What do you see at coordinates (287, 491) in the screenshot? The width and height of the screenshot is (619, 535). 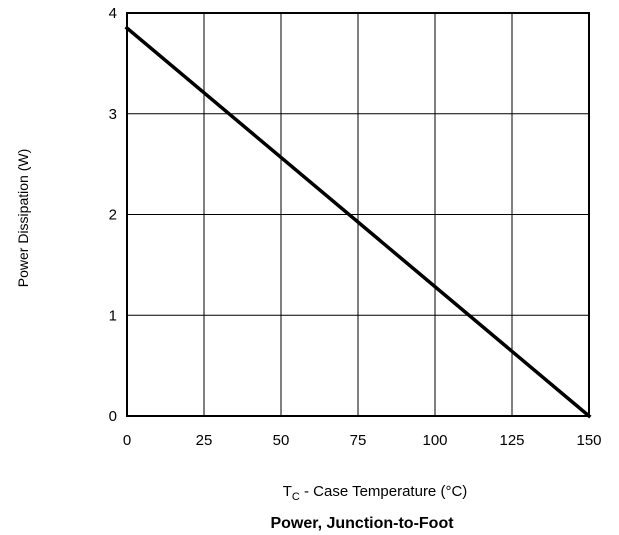 I see `x-axis-label-symbol: T` at bounding box center [287, 491].